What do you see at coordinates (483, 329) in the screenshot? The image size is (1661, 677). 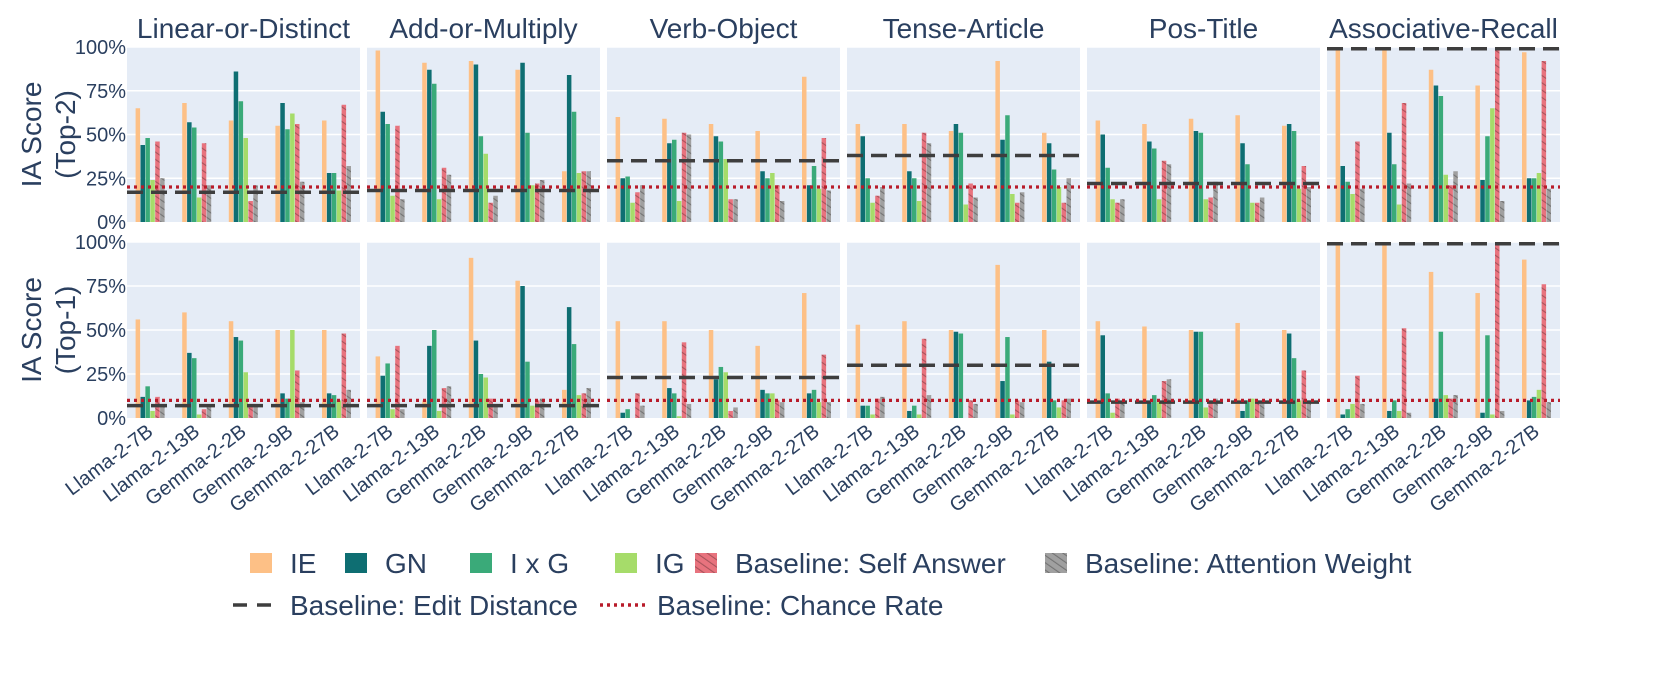 I see `panel-add-or-multiply-top1` at bounding box center [483, 329].